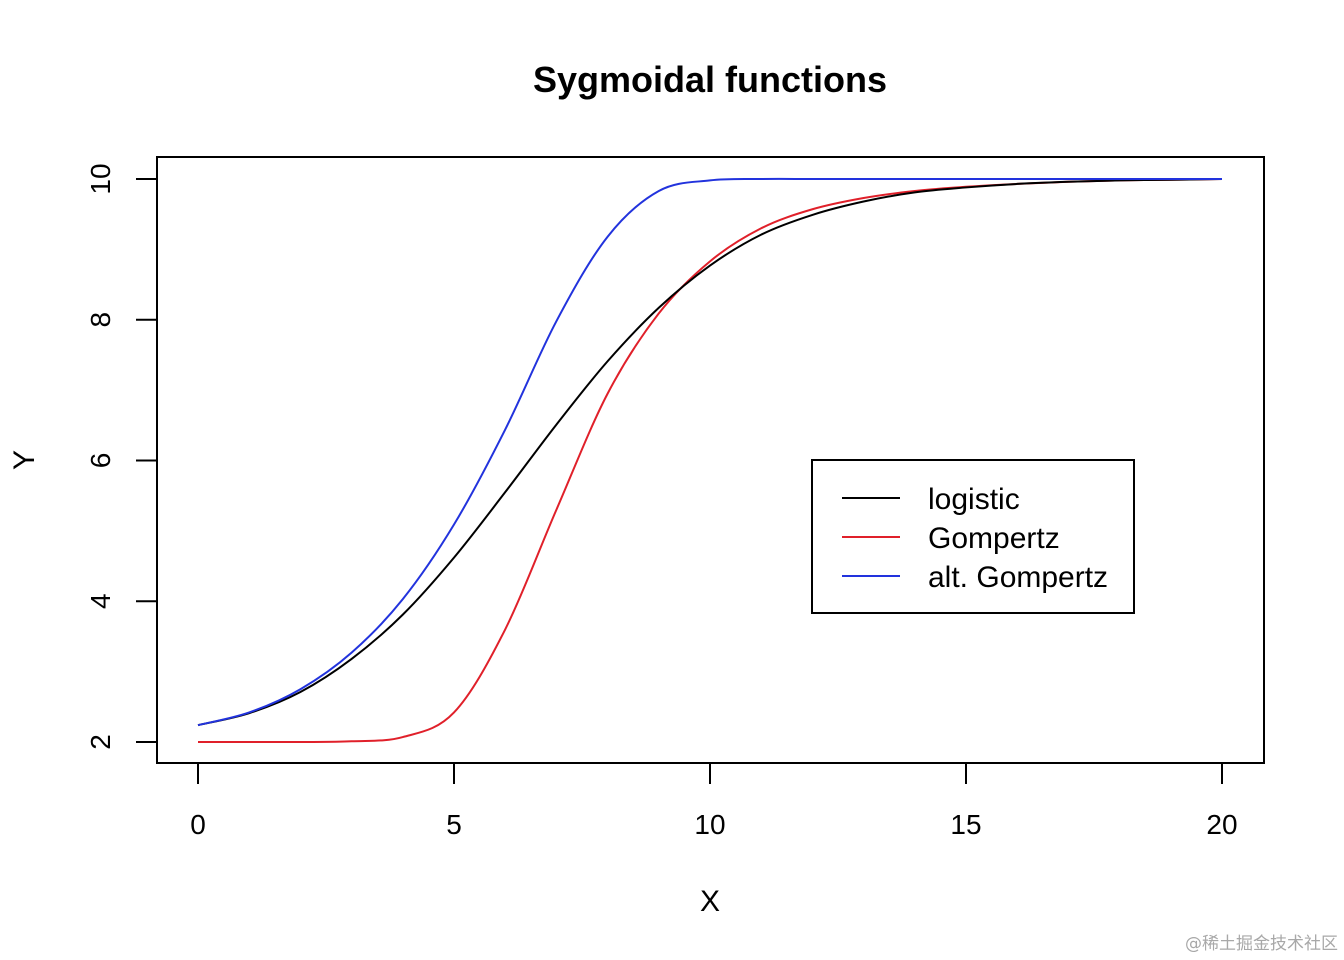 This screenshot has width=1344, height=960. Describe the element at coordinates (965, 824) in the screenshot. I see `x-tick-label: 15` at that location.